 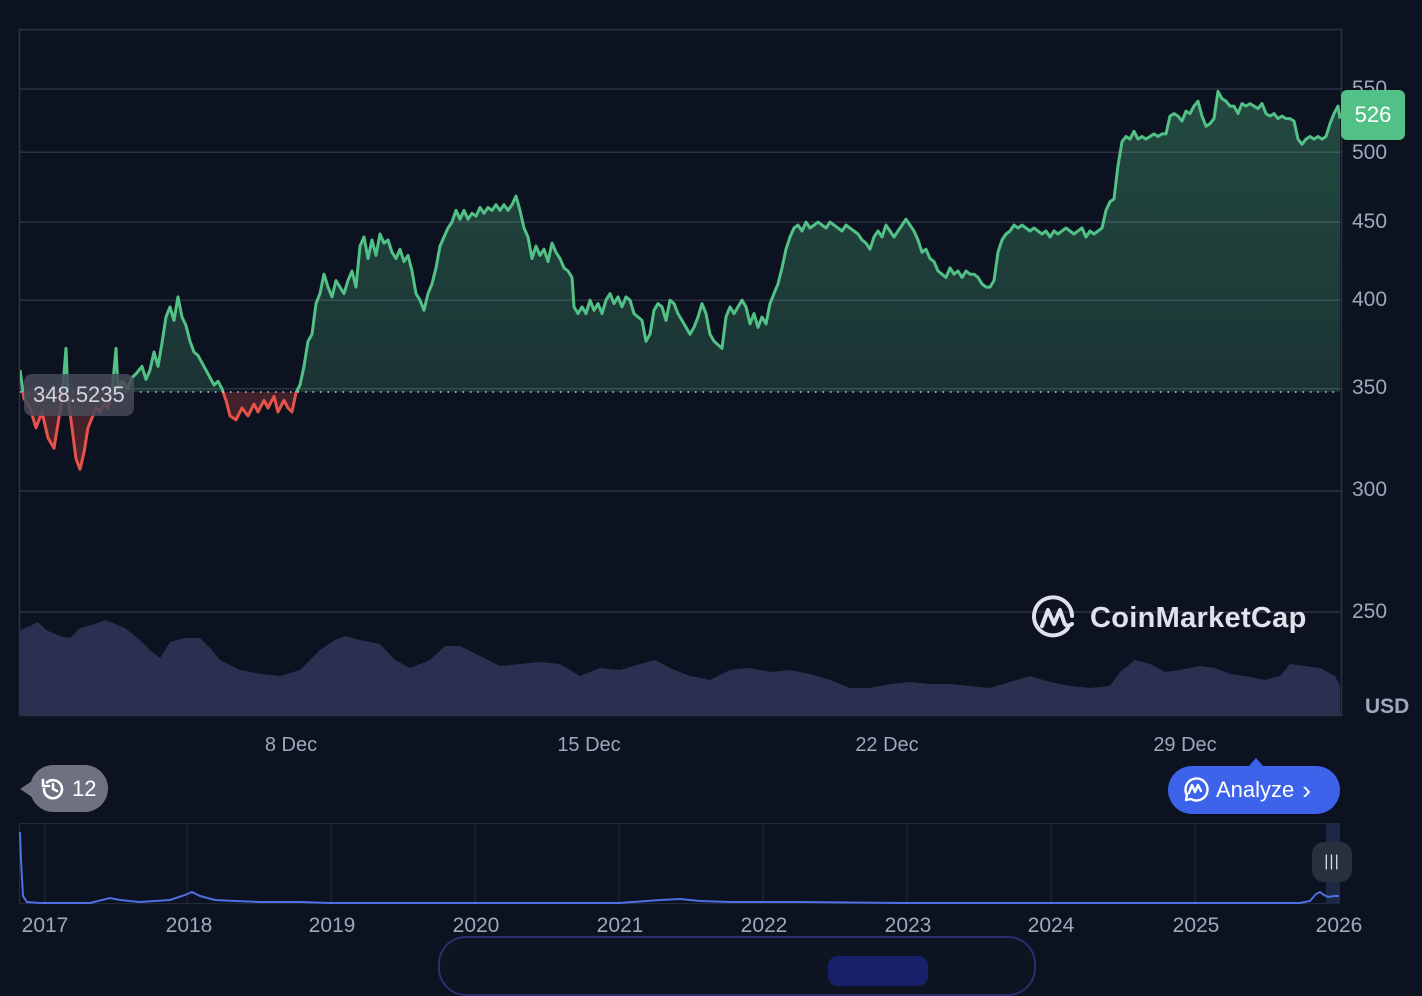 I want to click on history-button: 12, so click(x=64, y=788).